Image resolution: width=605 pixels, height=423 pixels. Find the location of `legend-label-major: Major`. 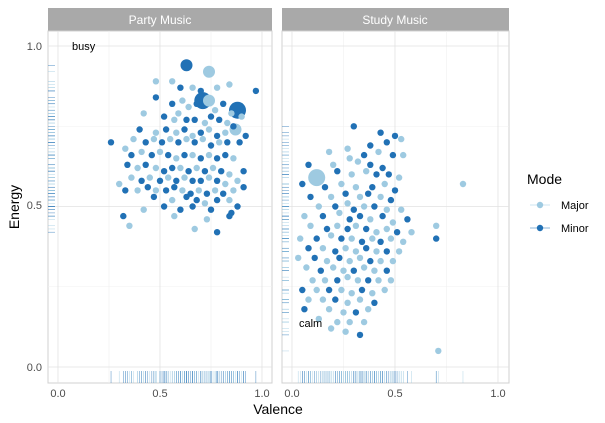

legend-label-major: Major is located at coordinates (575, 206).